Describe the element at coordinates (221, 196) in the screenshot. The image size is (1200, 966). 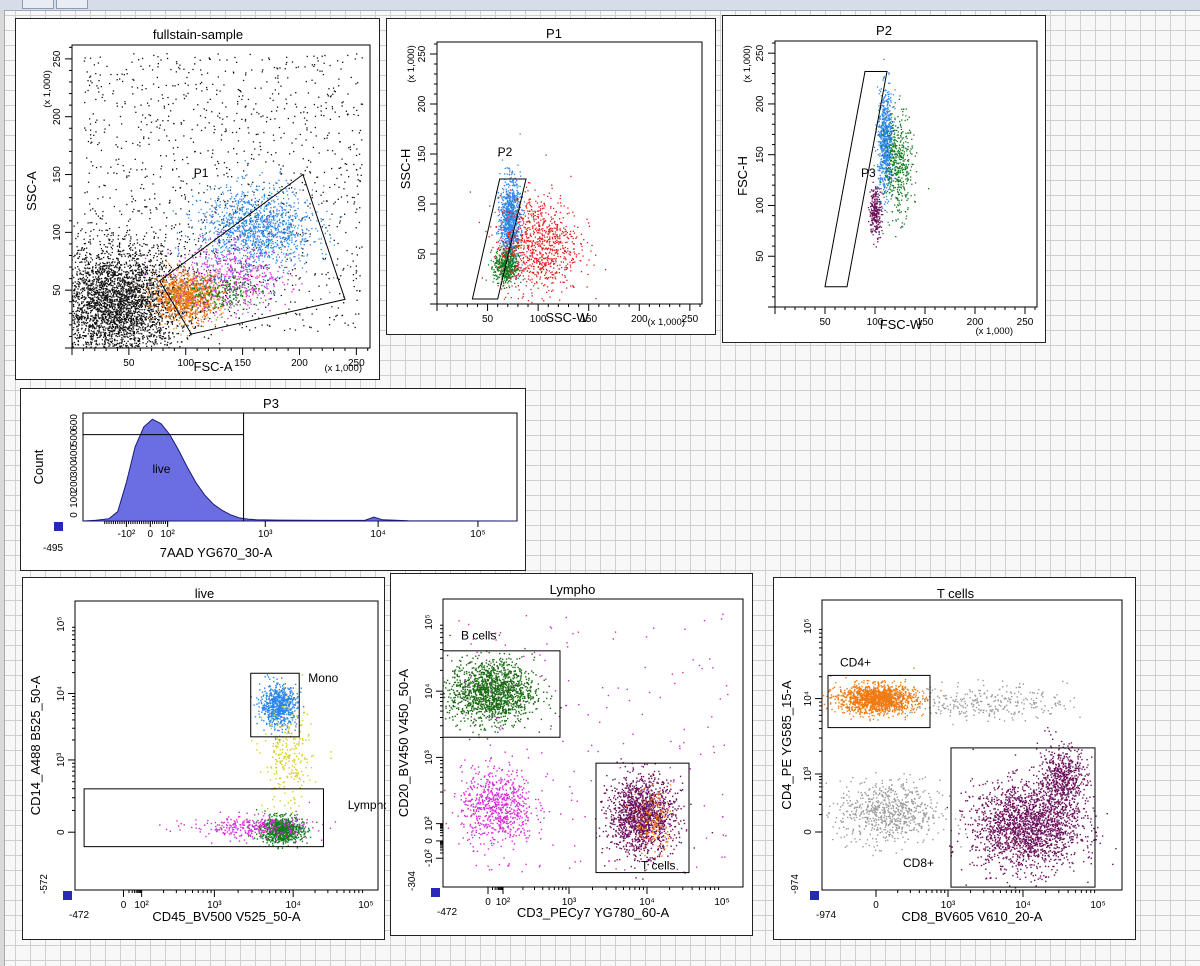
I see `fullstain-plot-area` at that location.